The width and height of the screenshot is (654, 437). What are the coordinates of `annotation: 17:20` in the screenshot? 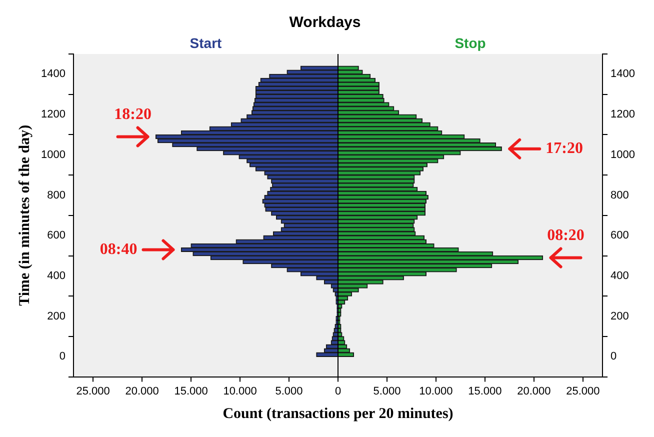 It's located at (564, 148).